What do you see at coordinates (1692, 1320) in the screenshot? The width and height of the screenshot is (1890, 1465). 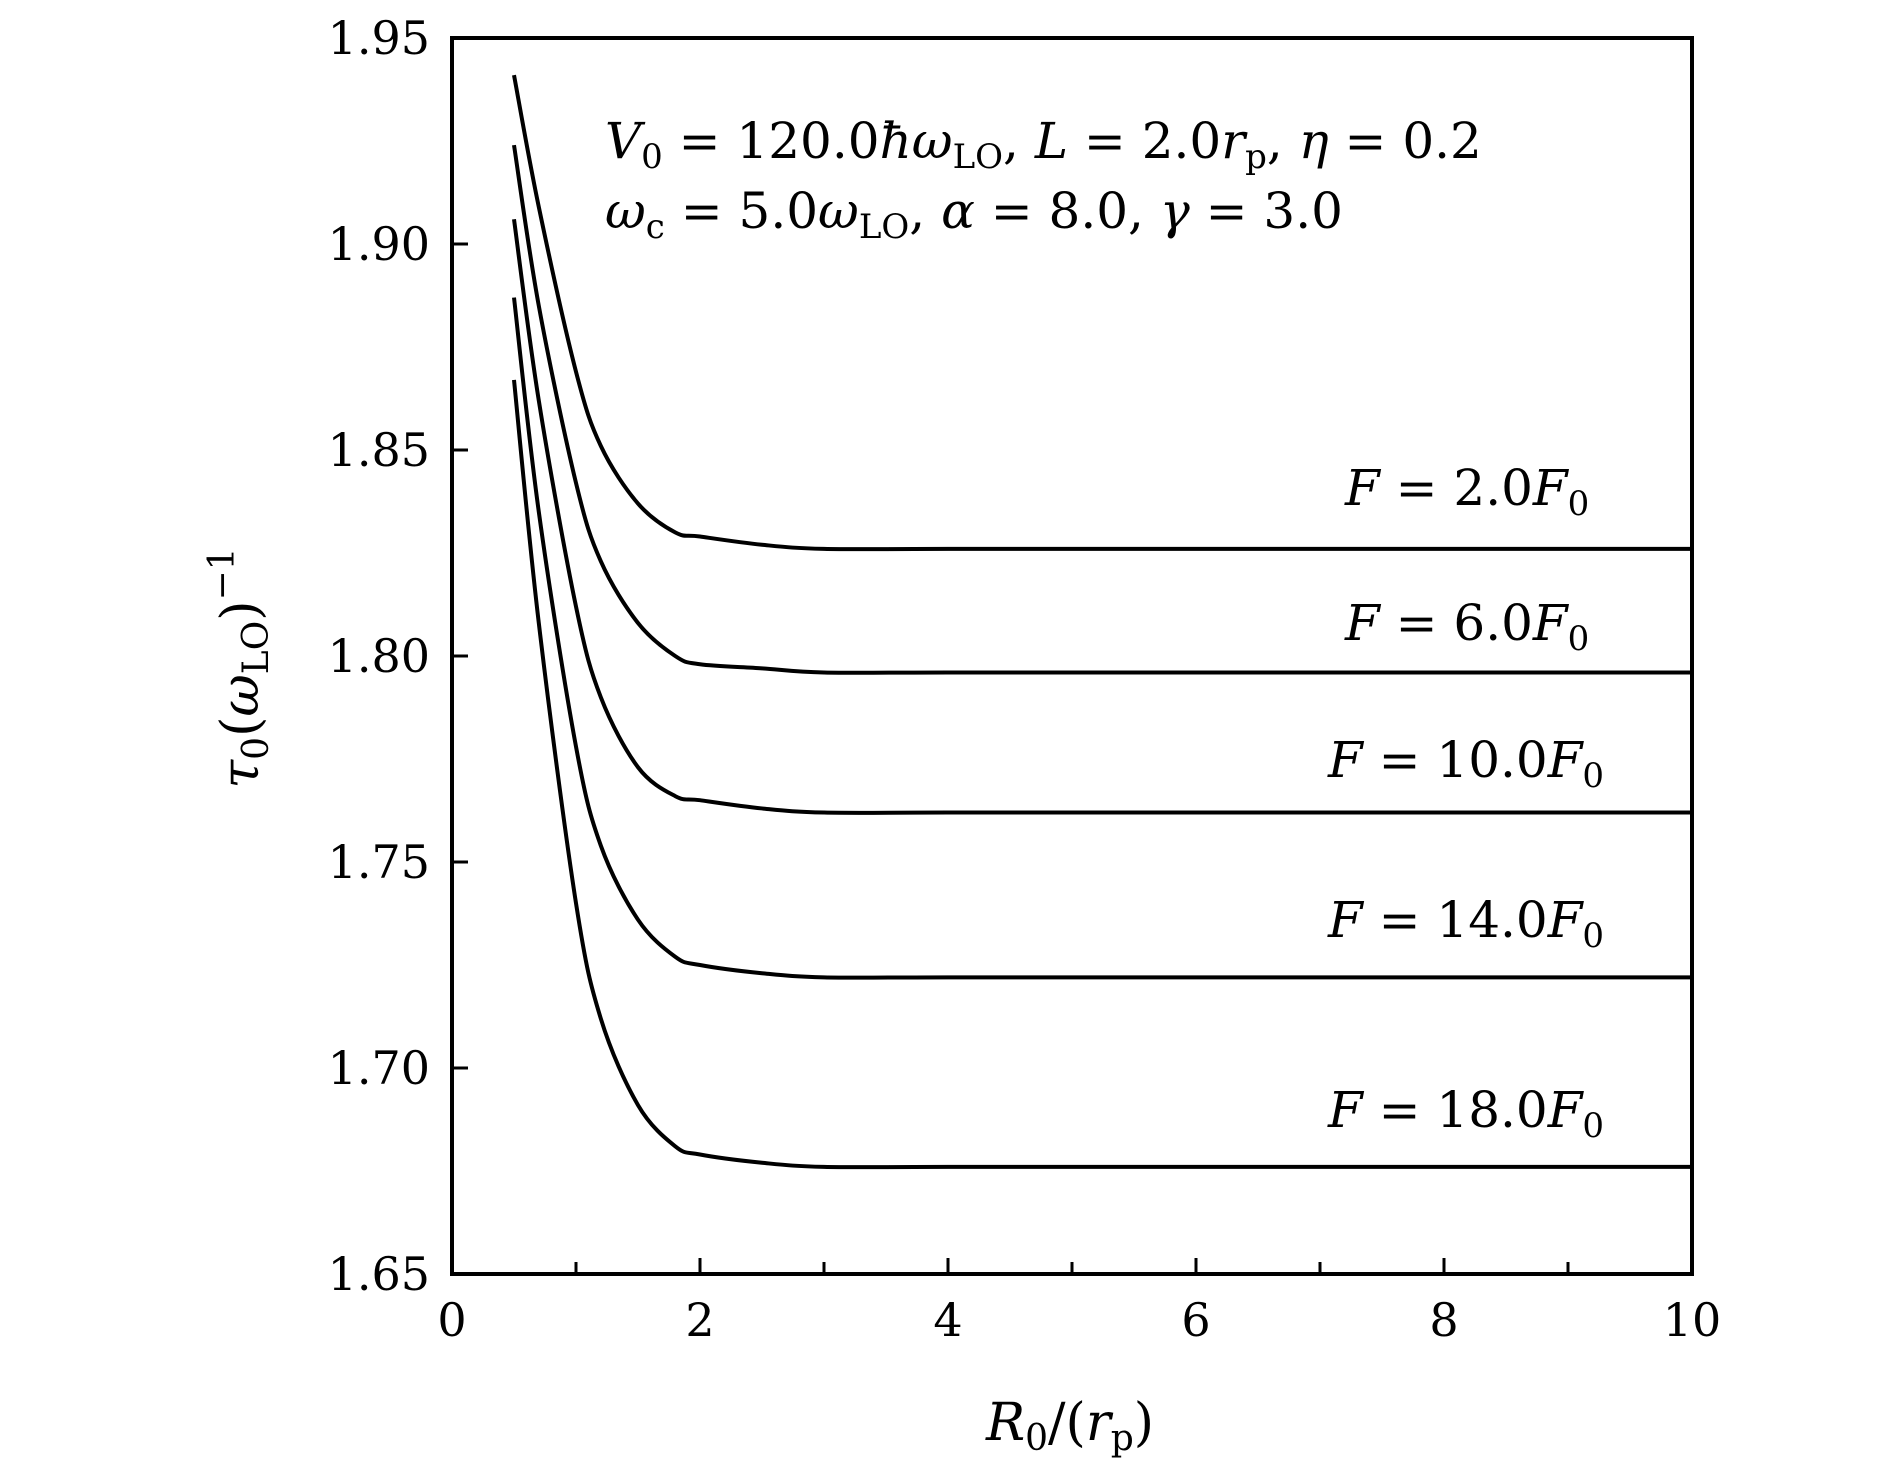 I see `x-tick-label: 10` at bounding box center [1692, 1320].